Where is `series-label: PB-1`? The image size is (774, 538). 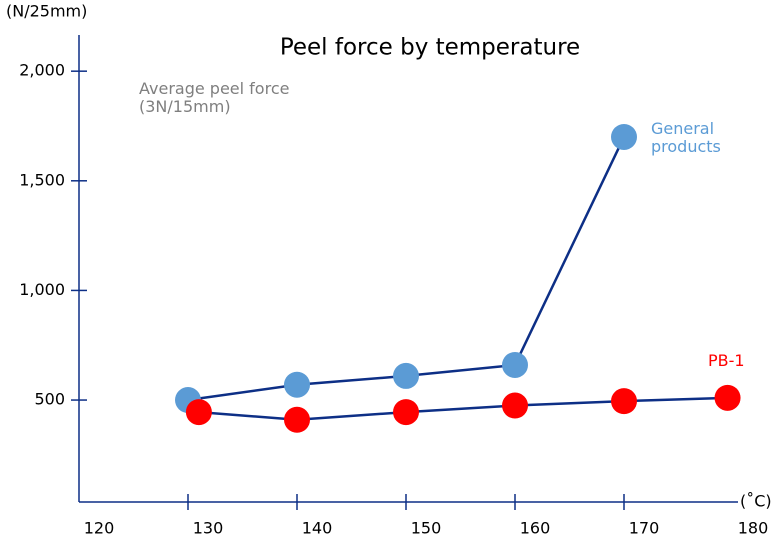 series-label: PB-1 is located at coordinates (726, 360).